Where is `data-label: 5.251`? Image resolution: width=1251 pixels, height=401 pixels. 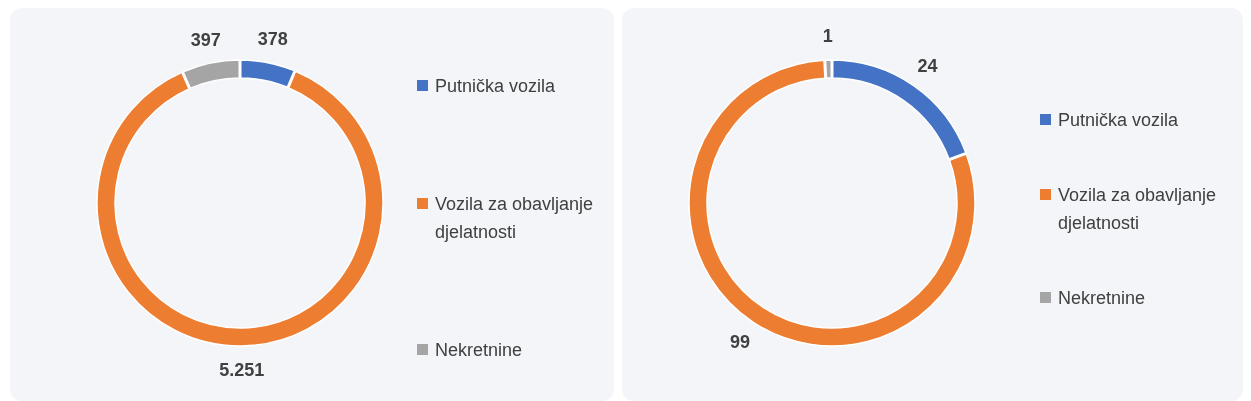
data-label: 5.251 is located at coordinates (242, 369).